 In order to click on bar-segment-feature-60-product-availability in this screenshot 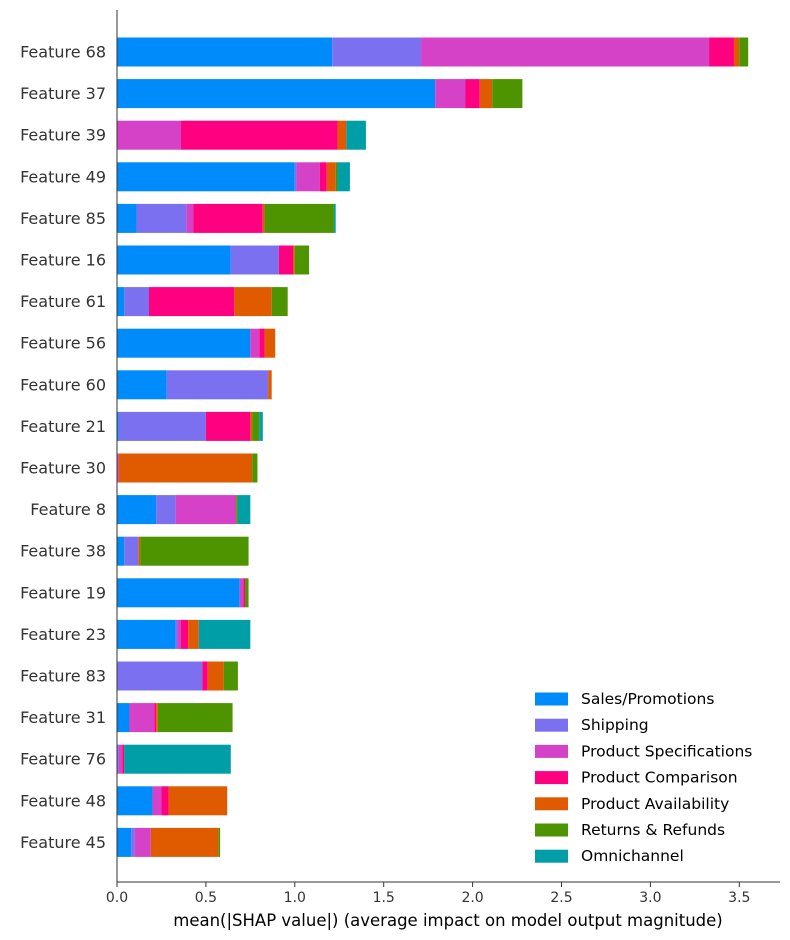, I will do `click(270, 385)`.